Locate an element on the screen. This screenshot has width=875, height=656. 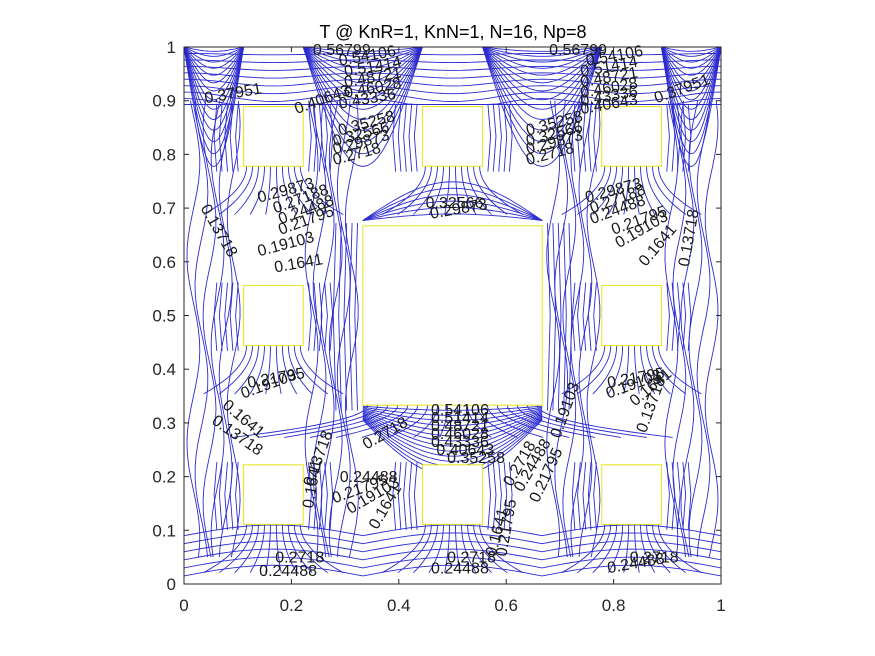
y-tick-label: 0.7 is located at coordinates (164, 208).